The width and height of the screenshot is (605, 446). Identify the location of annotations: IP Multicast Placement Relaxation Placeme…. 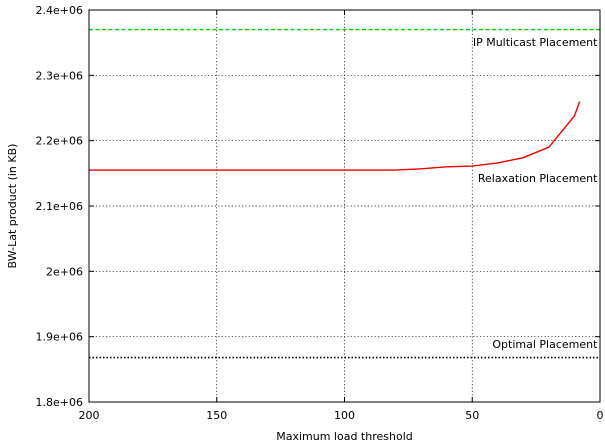
(535, 193).